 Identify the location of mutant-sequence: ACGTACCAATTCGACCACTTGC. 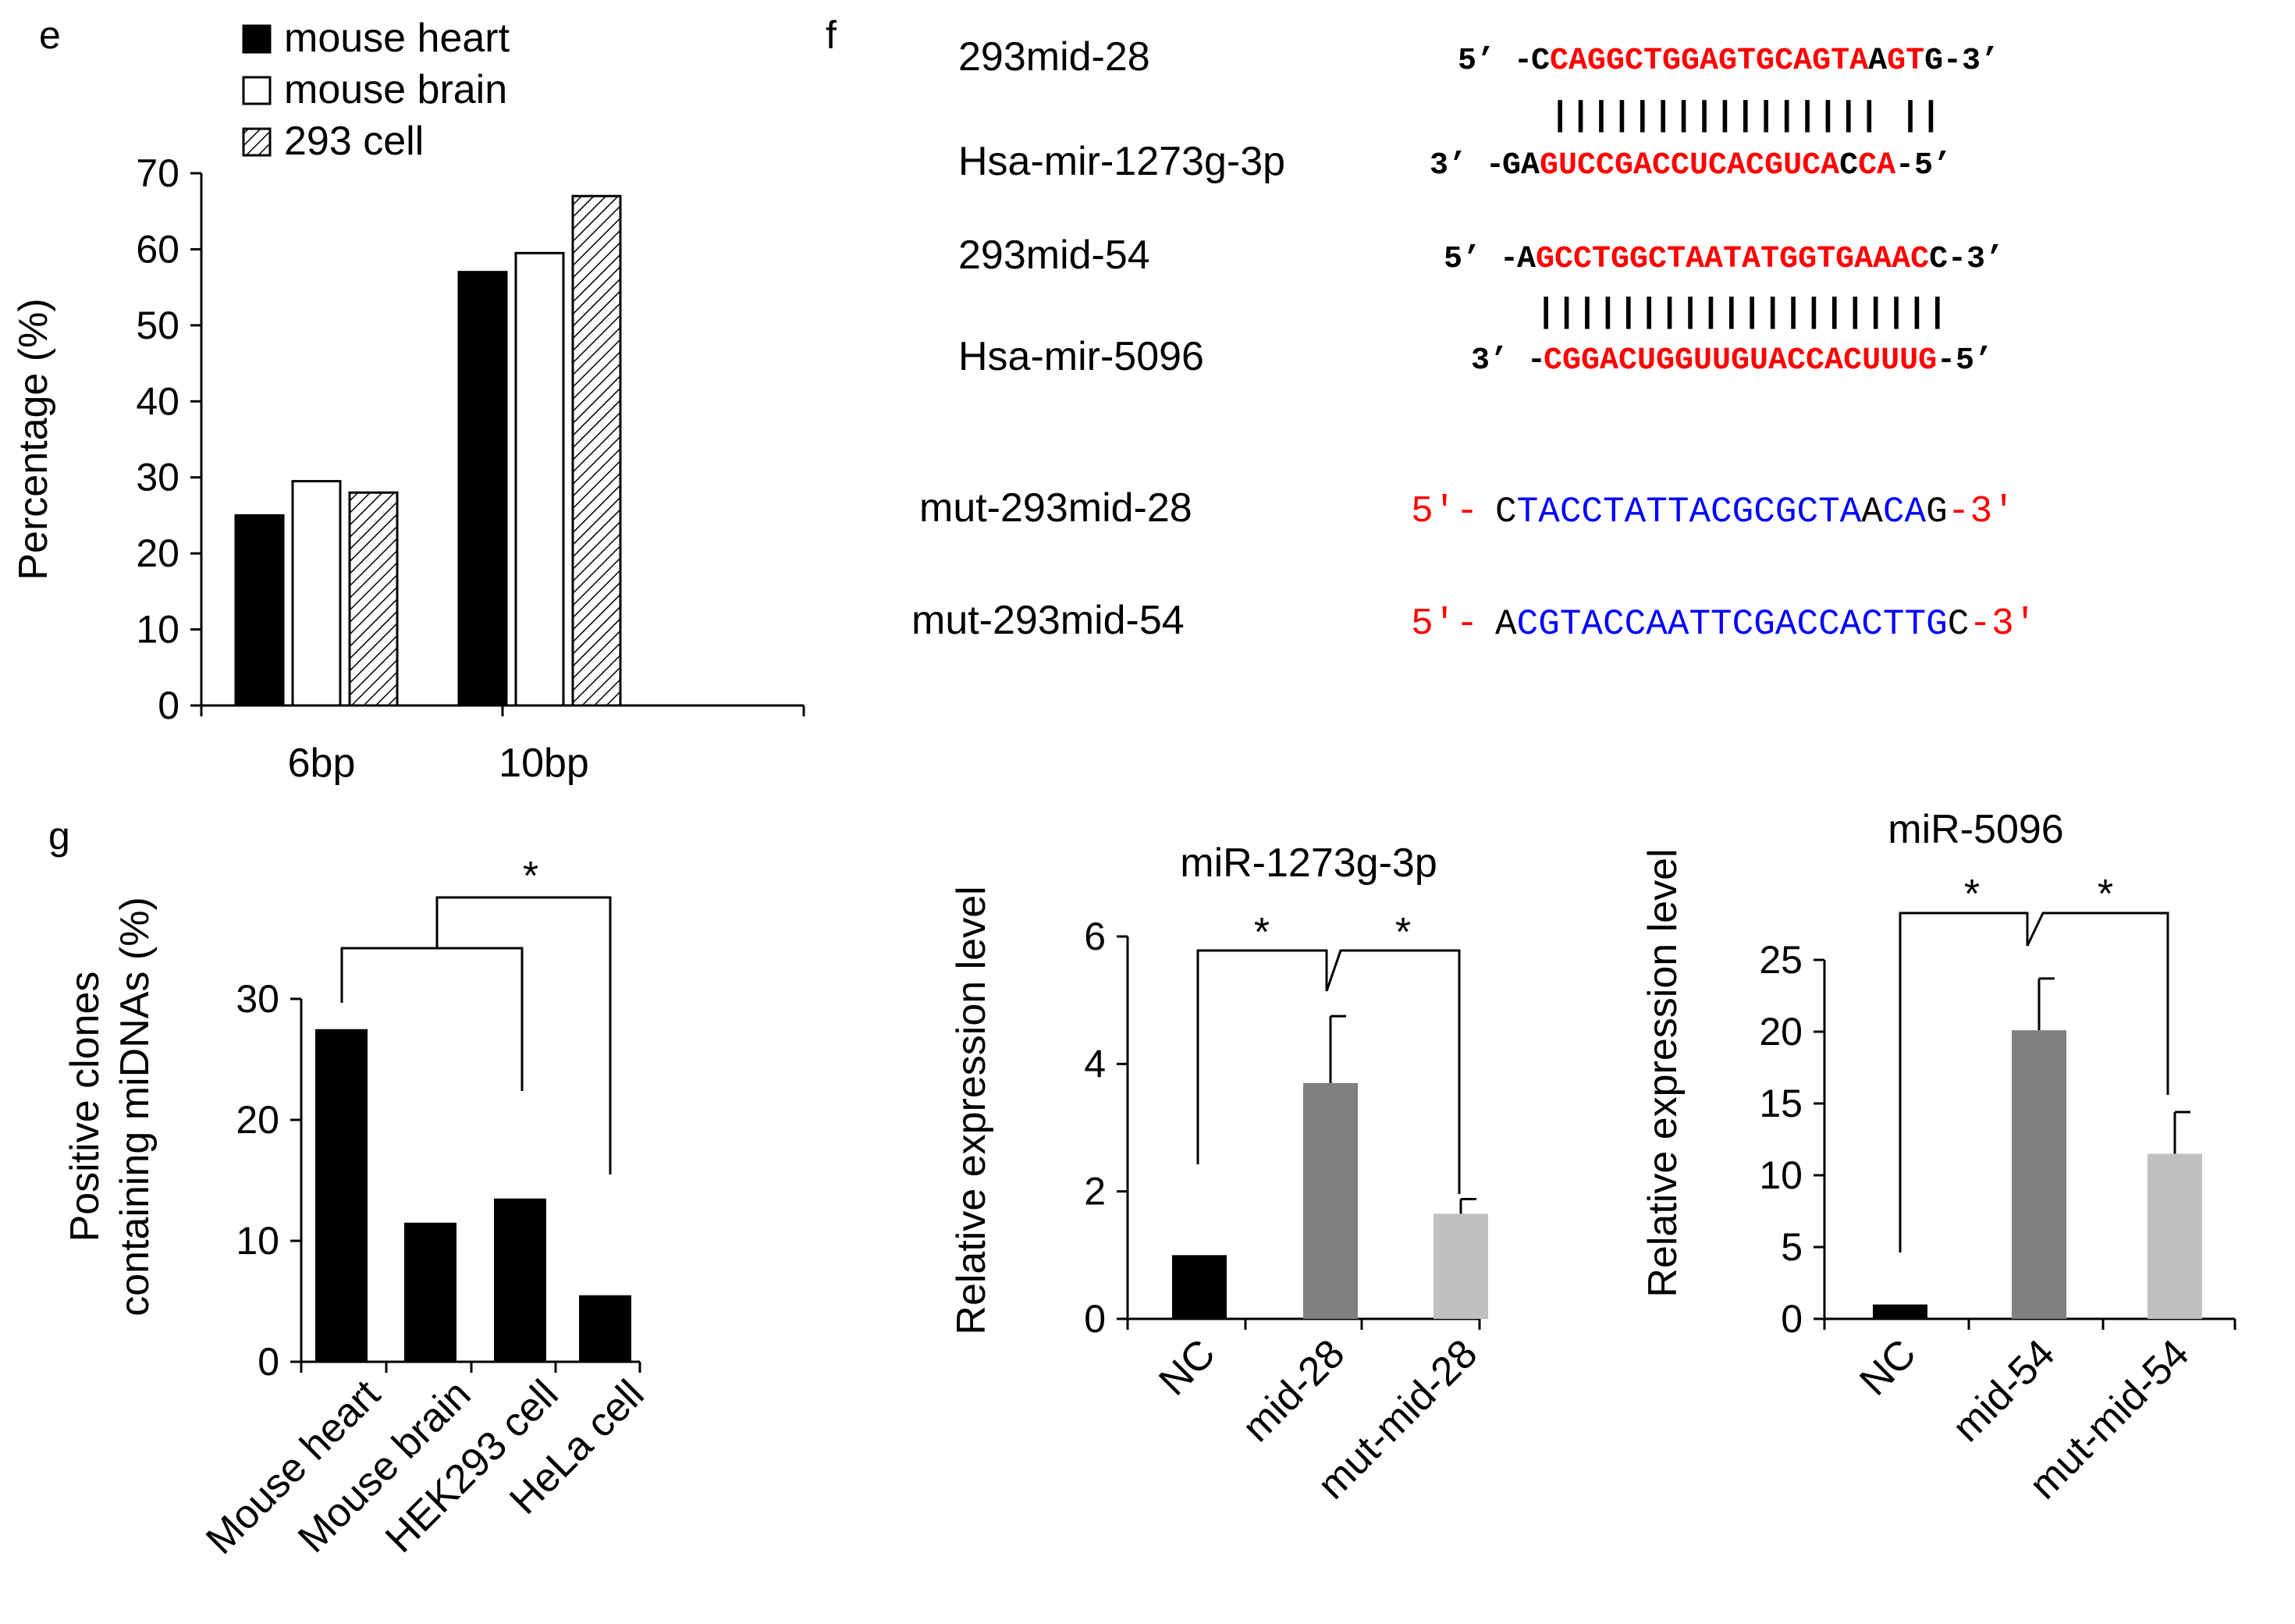
(1732, 624).